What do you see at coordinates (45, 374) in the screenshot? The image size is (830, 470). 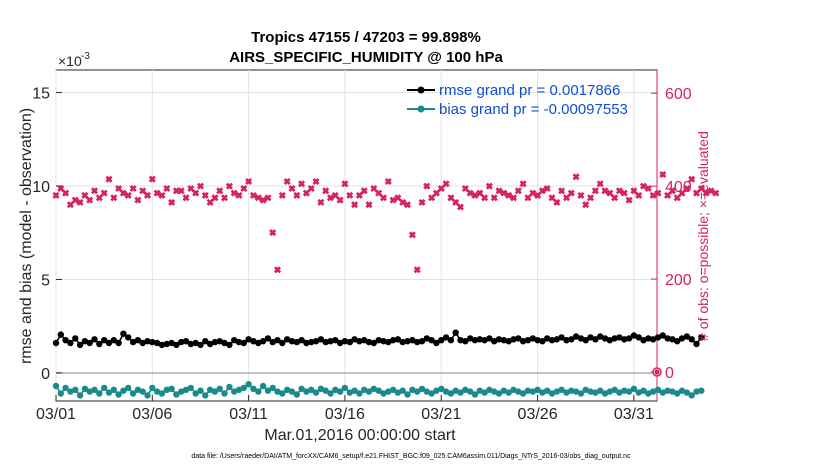 I see `y-tick-label-left: 0` at bounding box center [45, 374].